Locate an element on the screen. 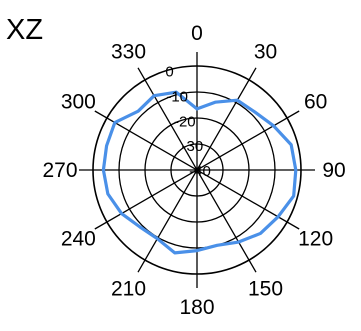 This screenshot has width=361, height=331. angular-tick-label: 90 is located at coordinates (333, 170).